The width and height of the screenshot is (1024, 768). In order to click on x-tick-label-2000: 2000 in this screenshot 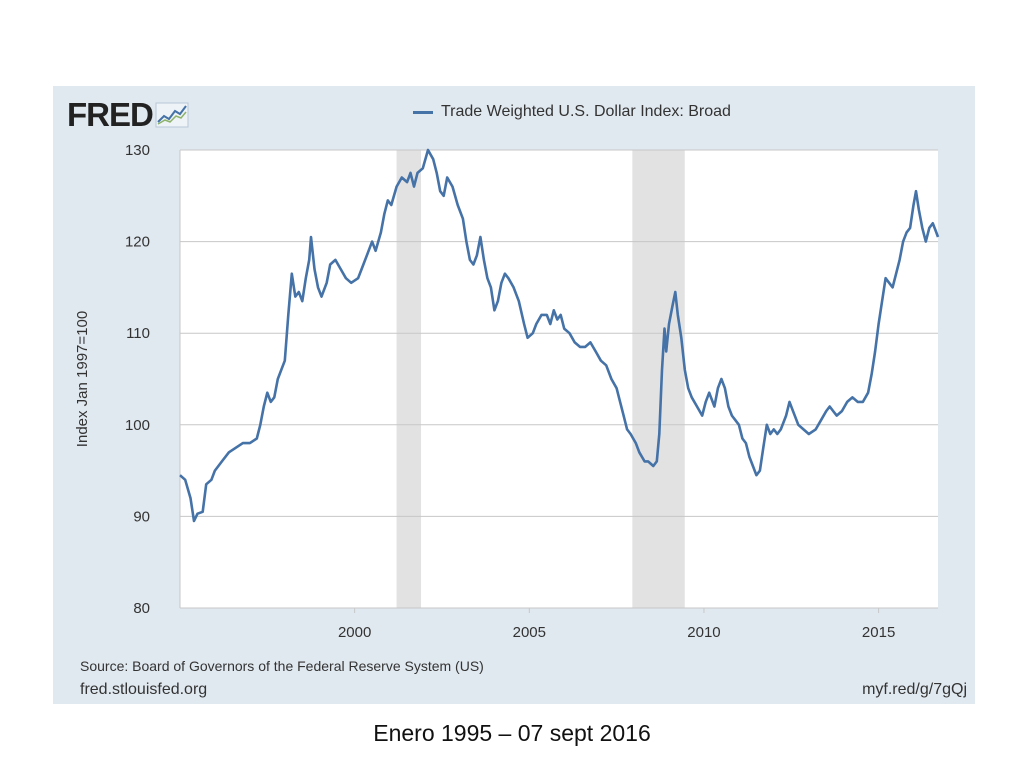, I will do `click(354, 632)`.